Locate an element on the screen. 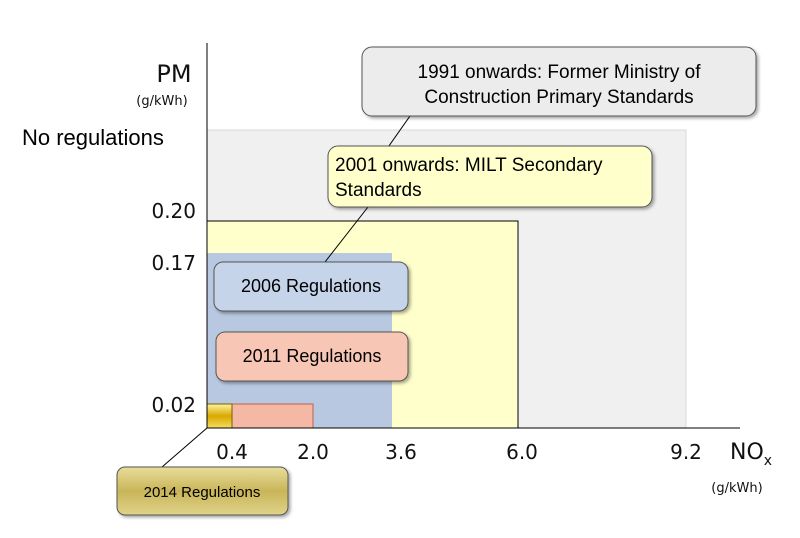 The image size is (800, 538). callout-r2011: 2011 Regulations is located at coordinates (312, 356).